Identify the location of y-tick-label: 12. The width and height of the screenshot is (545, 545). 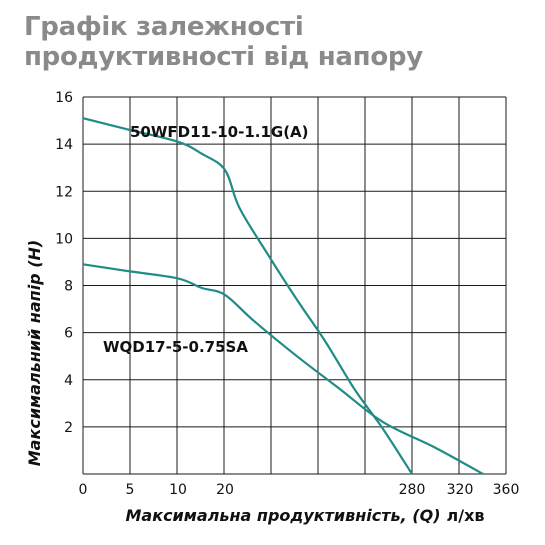
(64, 192).